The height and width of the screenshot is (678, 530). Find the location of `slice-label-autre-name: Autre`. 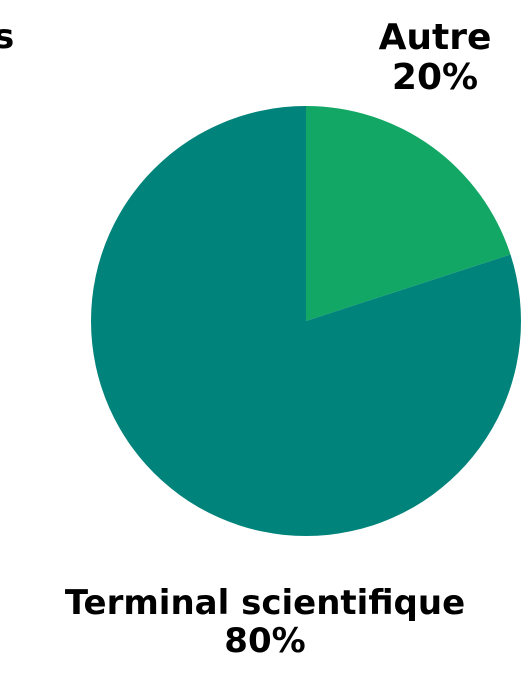

slice-label-autre-name: Autre is located at coordinates (435, 37).